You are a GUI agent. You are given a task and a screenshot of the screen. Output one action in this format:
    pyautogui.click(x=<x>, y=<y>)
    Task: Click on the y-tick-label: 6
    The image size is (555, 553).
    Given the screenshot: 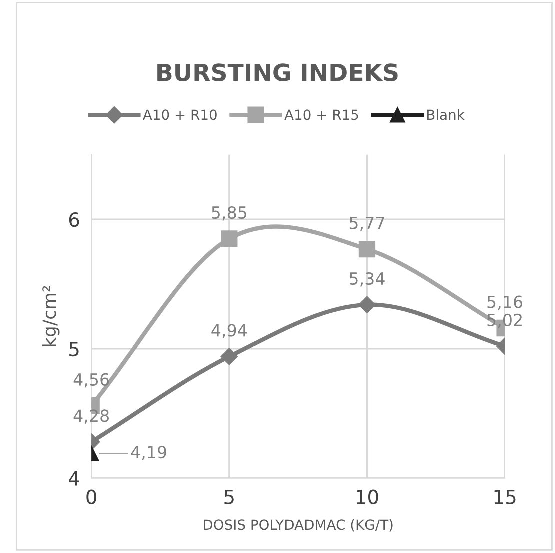 What is the action you would take?
    pyautogui.click(x=74, y=220)
    